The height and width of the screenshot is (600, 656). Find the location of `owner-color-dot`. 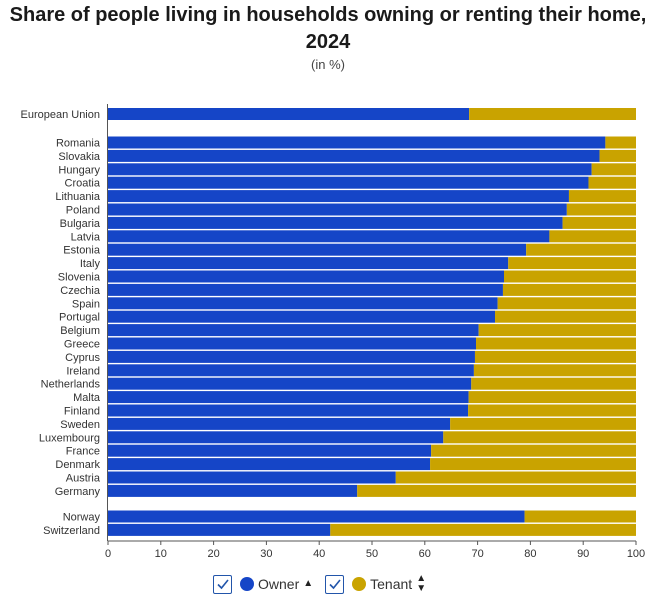

owner-color-dot is located at coordinates (247, 584).